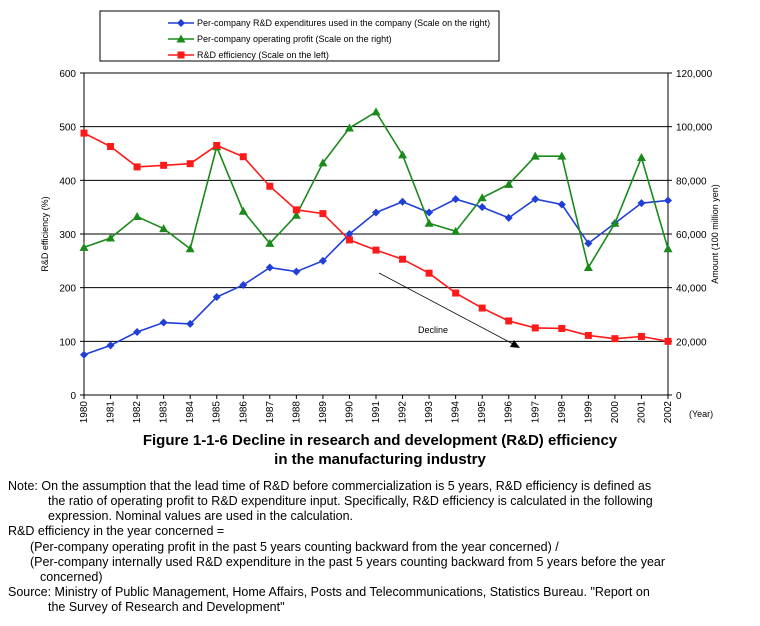  I want to click on source-line-2: the Survey of Research and Development", so click(166, 607).